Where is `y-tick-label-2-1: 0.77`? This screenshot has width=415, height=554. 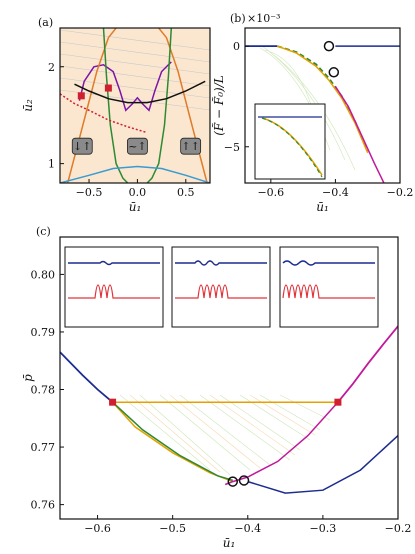
y-tick-label-2-1: 0.77 is located at coordinates (43, 447).